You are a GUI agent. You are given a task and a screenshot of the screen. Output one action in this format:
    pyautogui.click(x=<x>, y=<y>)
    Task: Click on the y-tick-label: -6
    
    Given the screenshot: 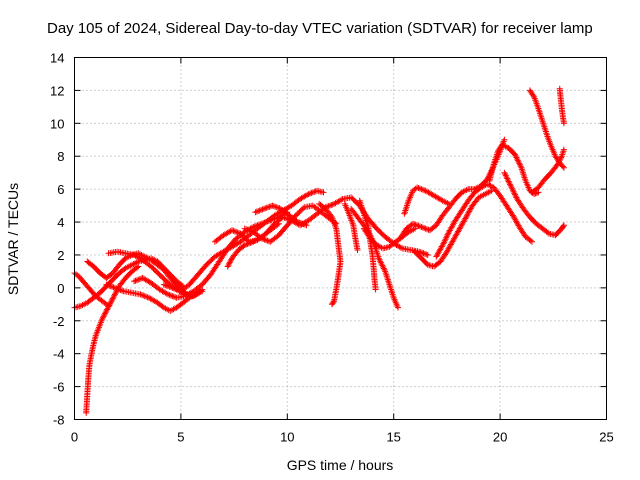 What is the action you would take?
    pyautogui.click(x=59, y=387)
    